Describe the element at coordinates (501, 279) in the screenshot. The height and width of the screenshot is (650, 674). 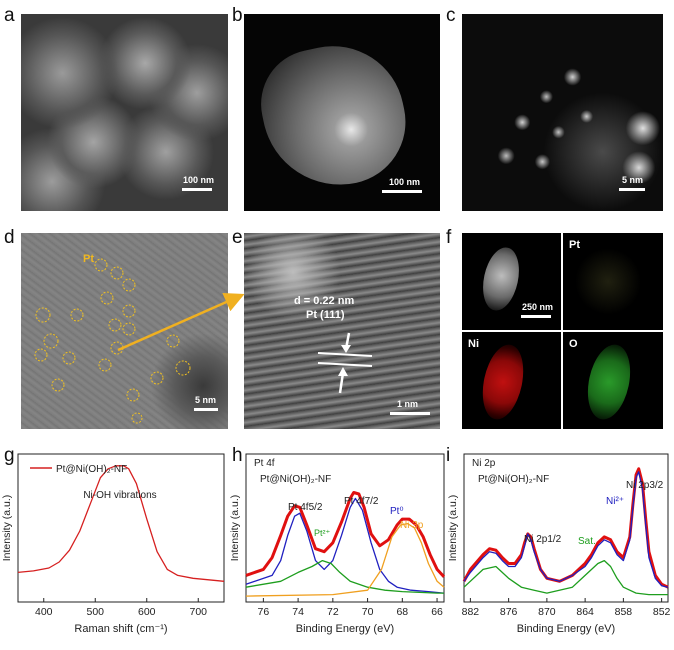
I see `particle-haadf` at that location.